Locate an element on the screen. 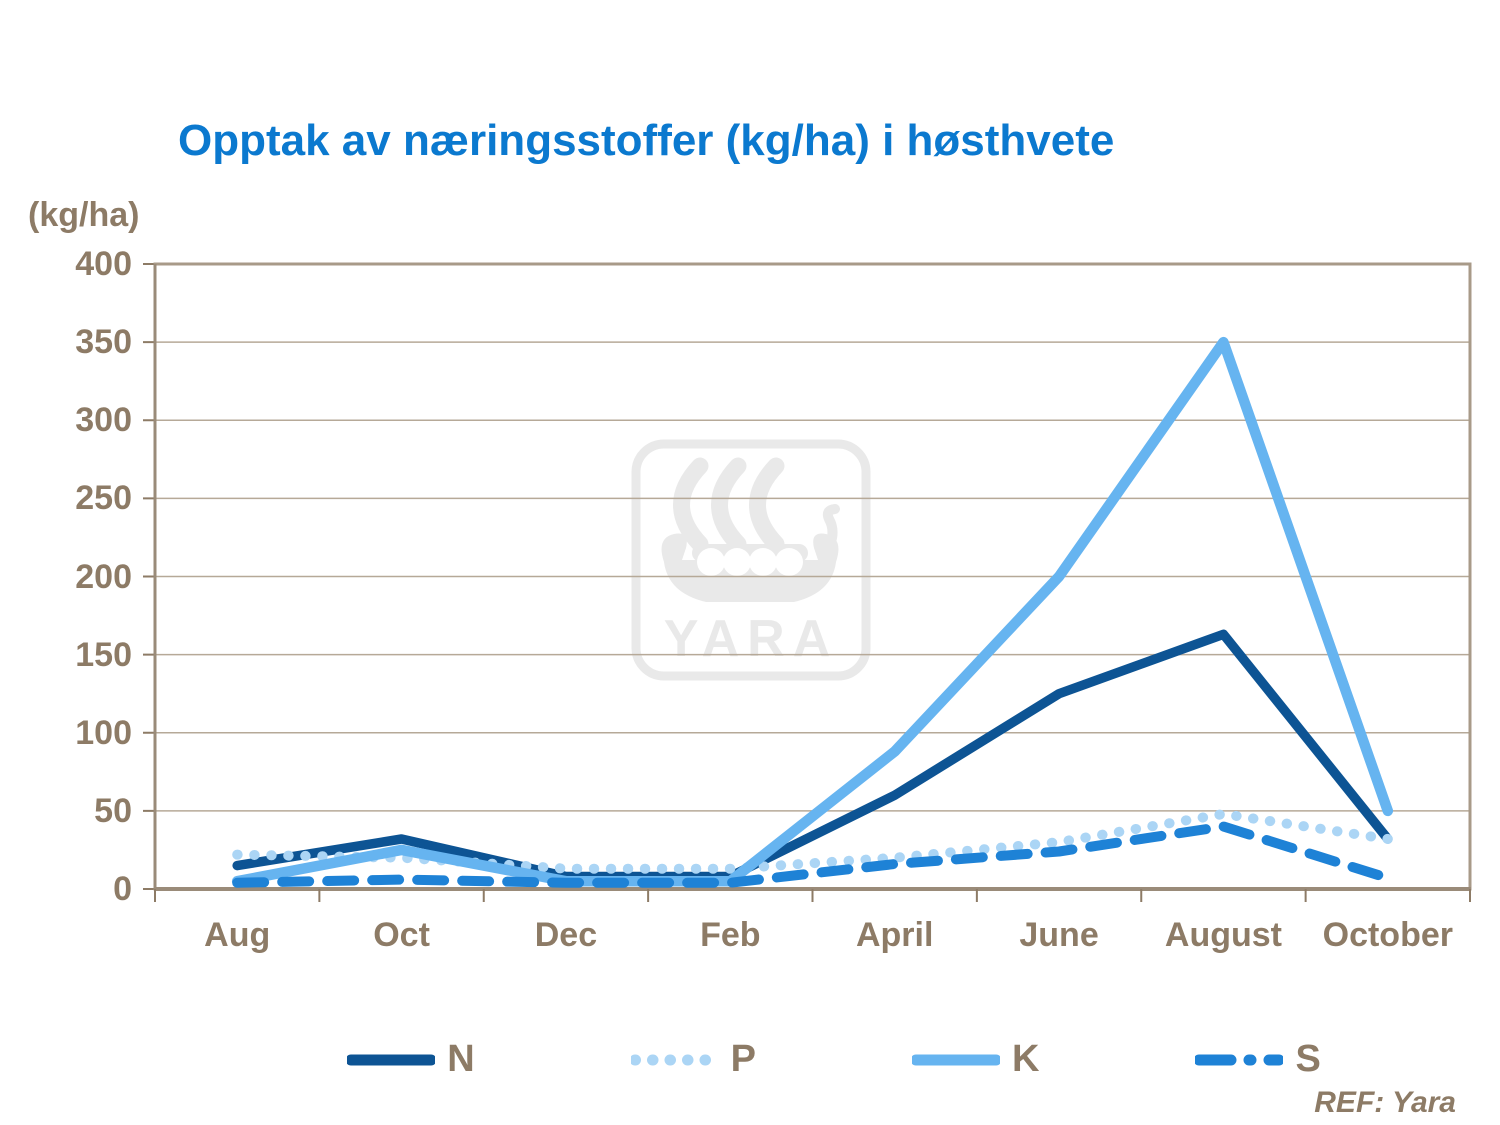 Image resolution: width=1500 pixels, height=1125 pixels. legend-item-N: N is located at coordinates (411, 1059).